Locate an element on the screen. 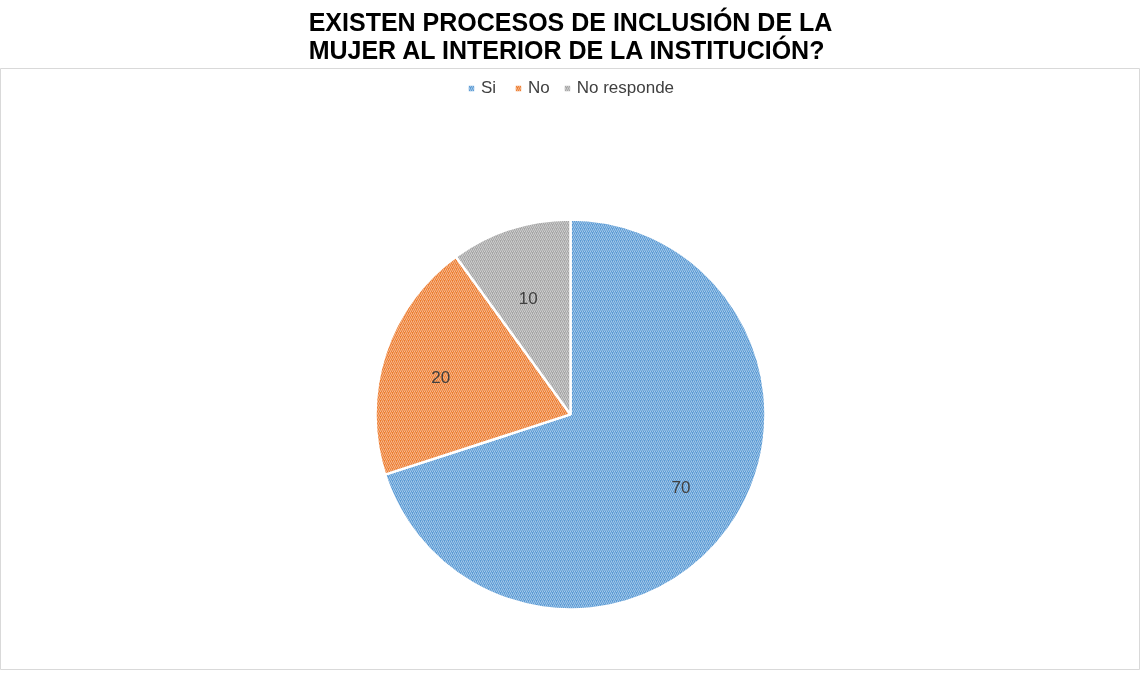 The height and width of the screenshot is (677, 1147). legend-label: Si is located at coordinates (489, 88).